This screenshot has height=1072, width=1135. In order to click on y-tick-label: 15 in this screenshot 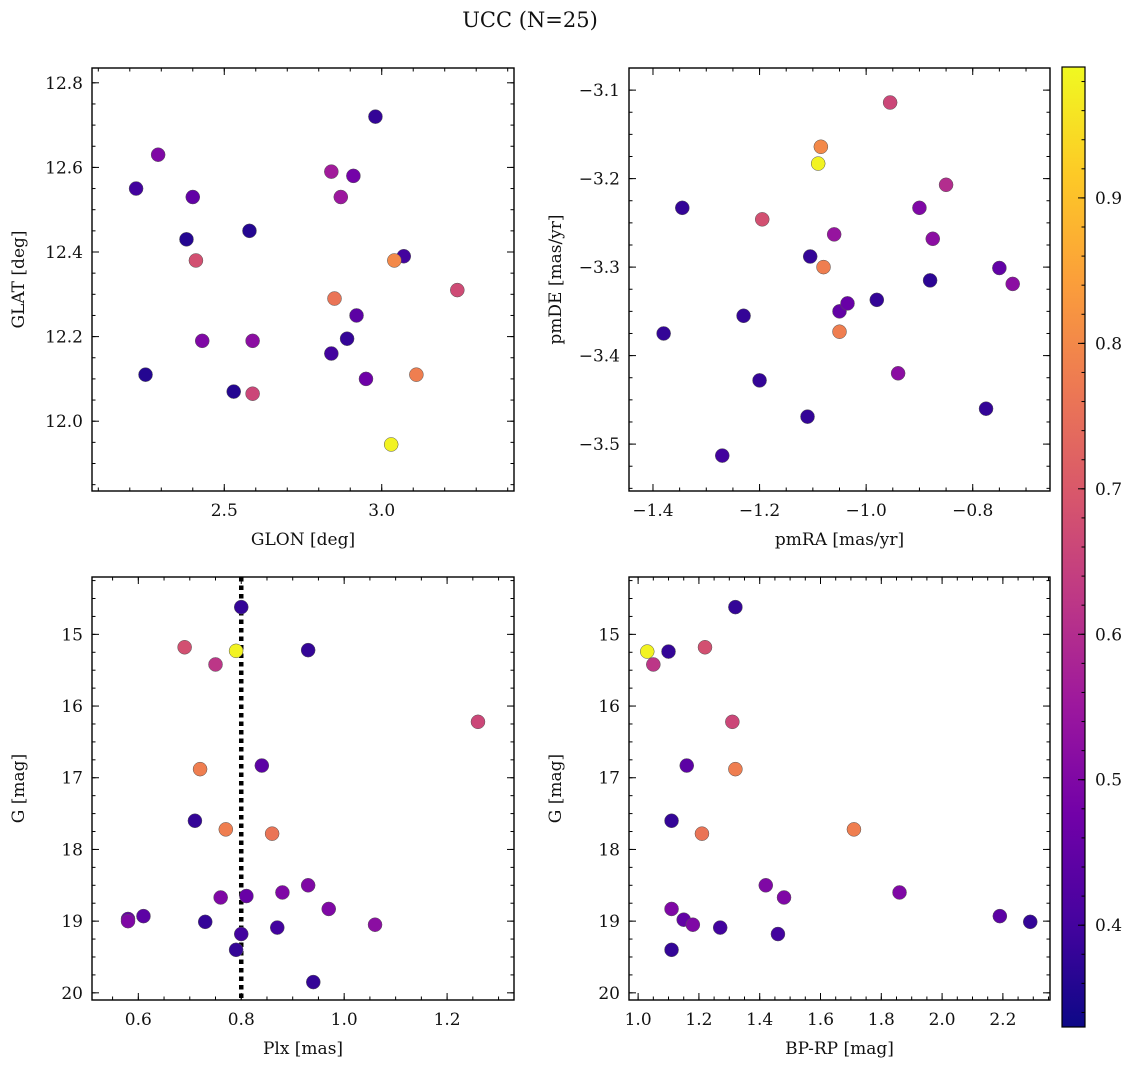, I will do `click(72, 635)`.